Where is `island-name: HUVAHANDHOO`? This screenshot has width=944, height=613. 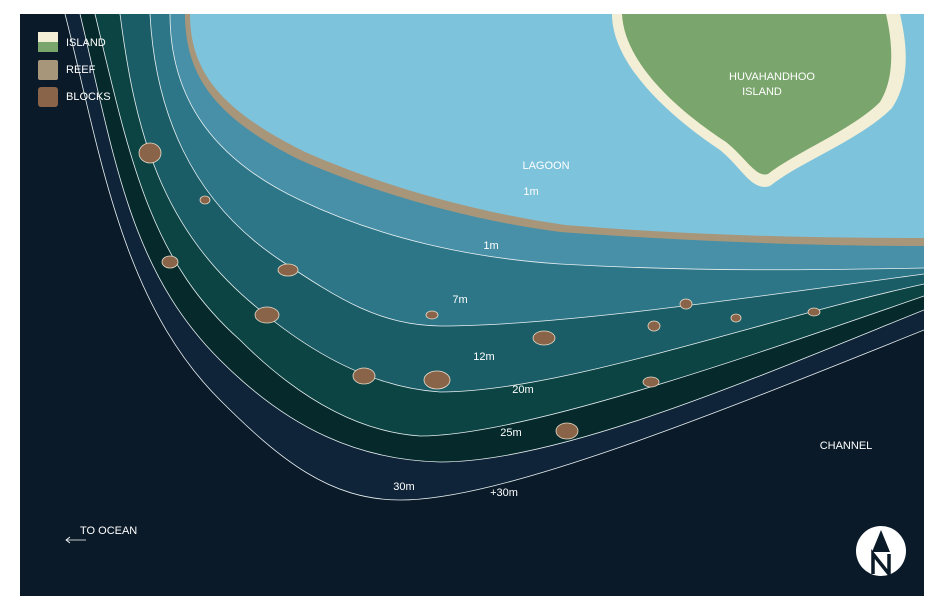 island-name: HUVAHANDHOO is located at coordinates (772, 77).